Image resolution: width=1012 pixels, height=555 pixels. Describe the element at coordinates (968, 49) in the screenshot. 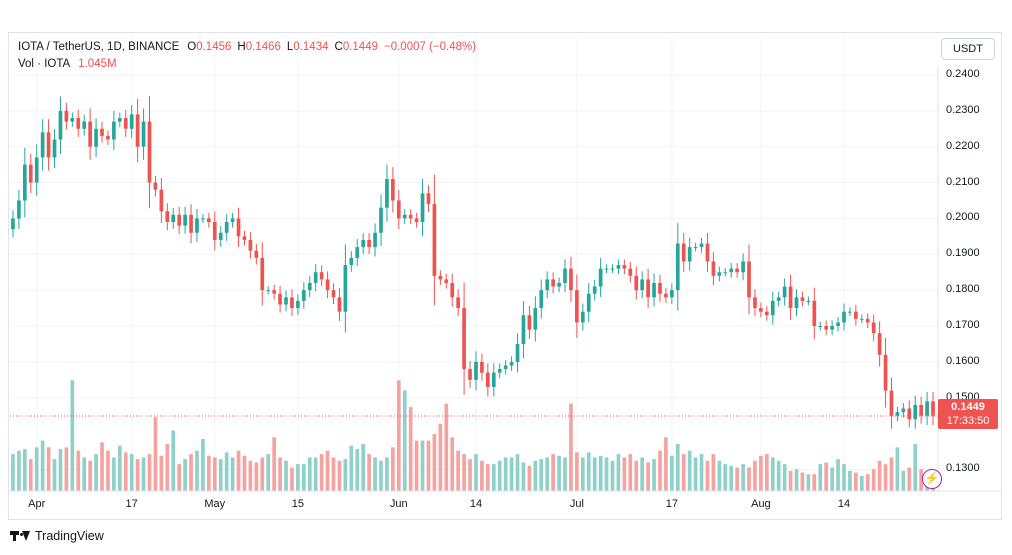

I see `currency-button: USDT` at that location.